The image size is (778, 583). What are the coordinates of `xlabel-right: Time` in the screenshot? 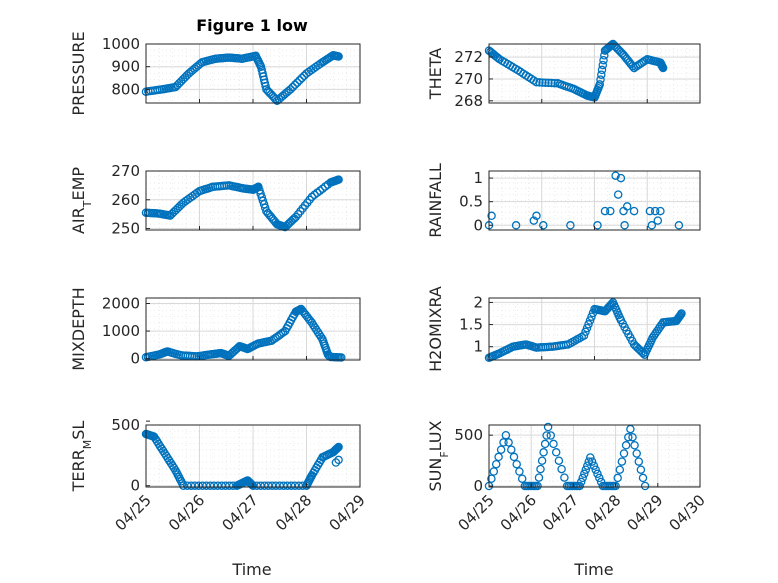 It's located at (593, 569).